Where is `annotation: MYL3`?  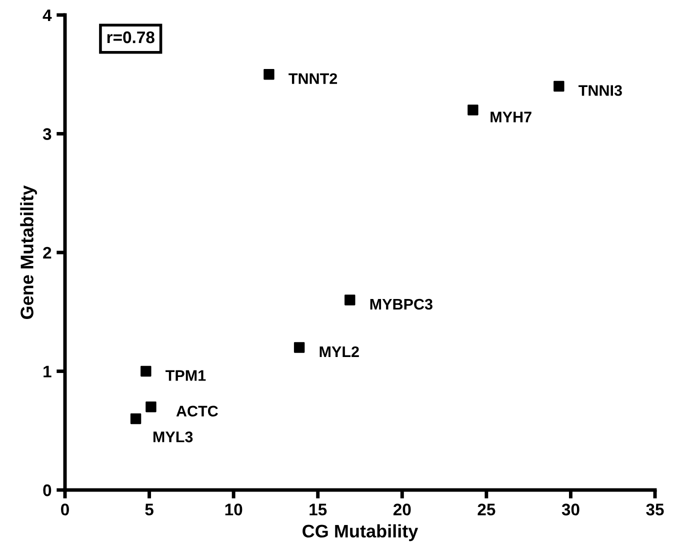
annotation: MYL3 is located at coordinates (173, 436).